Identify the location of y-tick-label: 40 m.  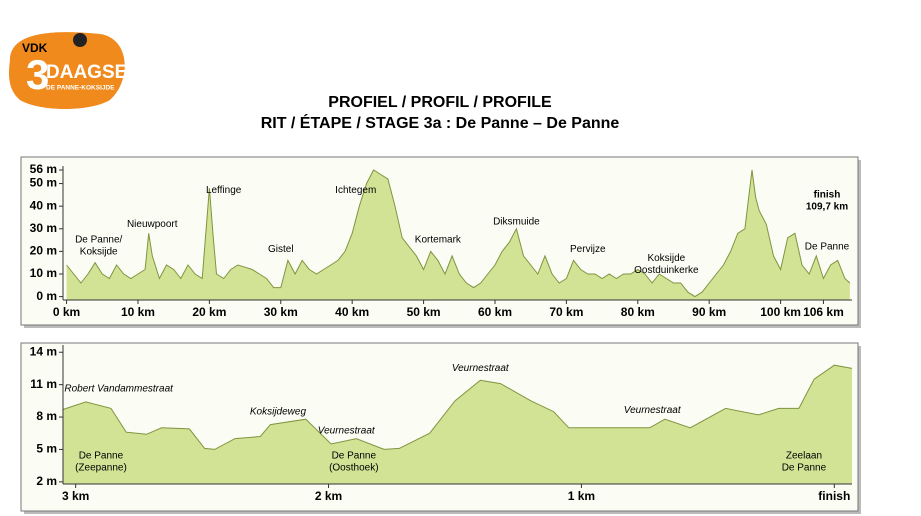
(43, 205).